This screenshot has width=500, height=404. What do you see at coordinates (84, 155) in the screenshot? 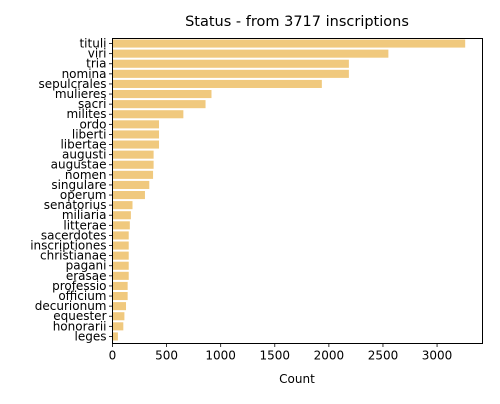
I see `y-tick-label: augusti` at bounding box center [84, 155].